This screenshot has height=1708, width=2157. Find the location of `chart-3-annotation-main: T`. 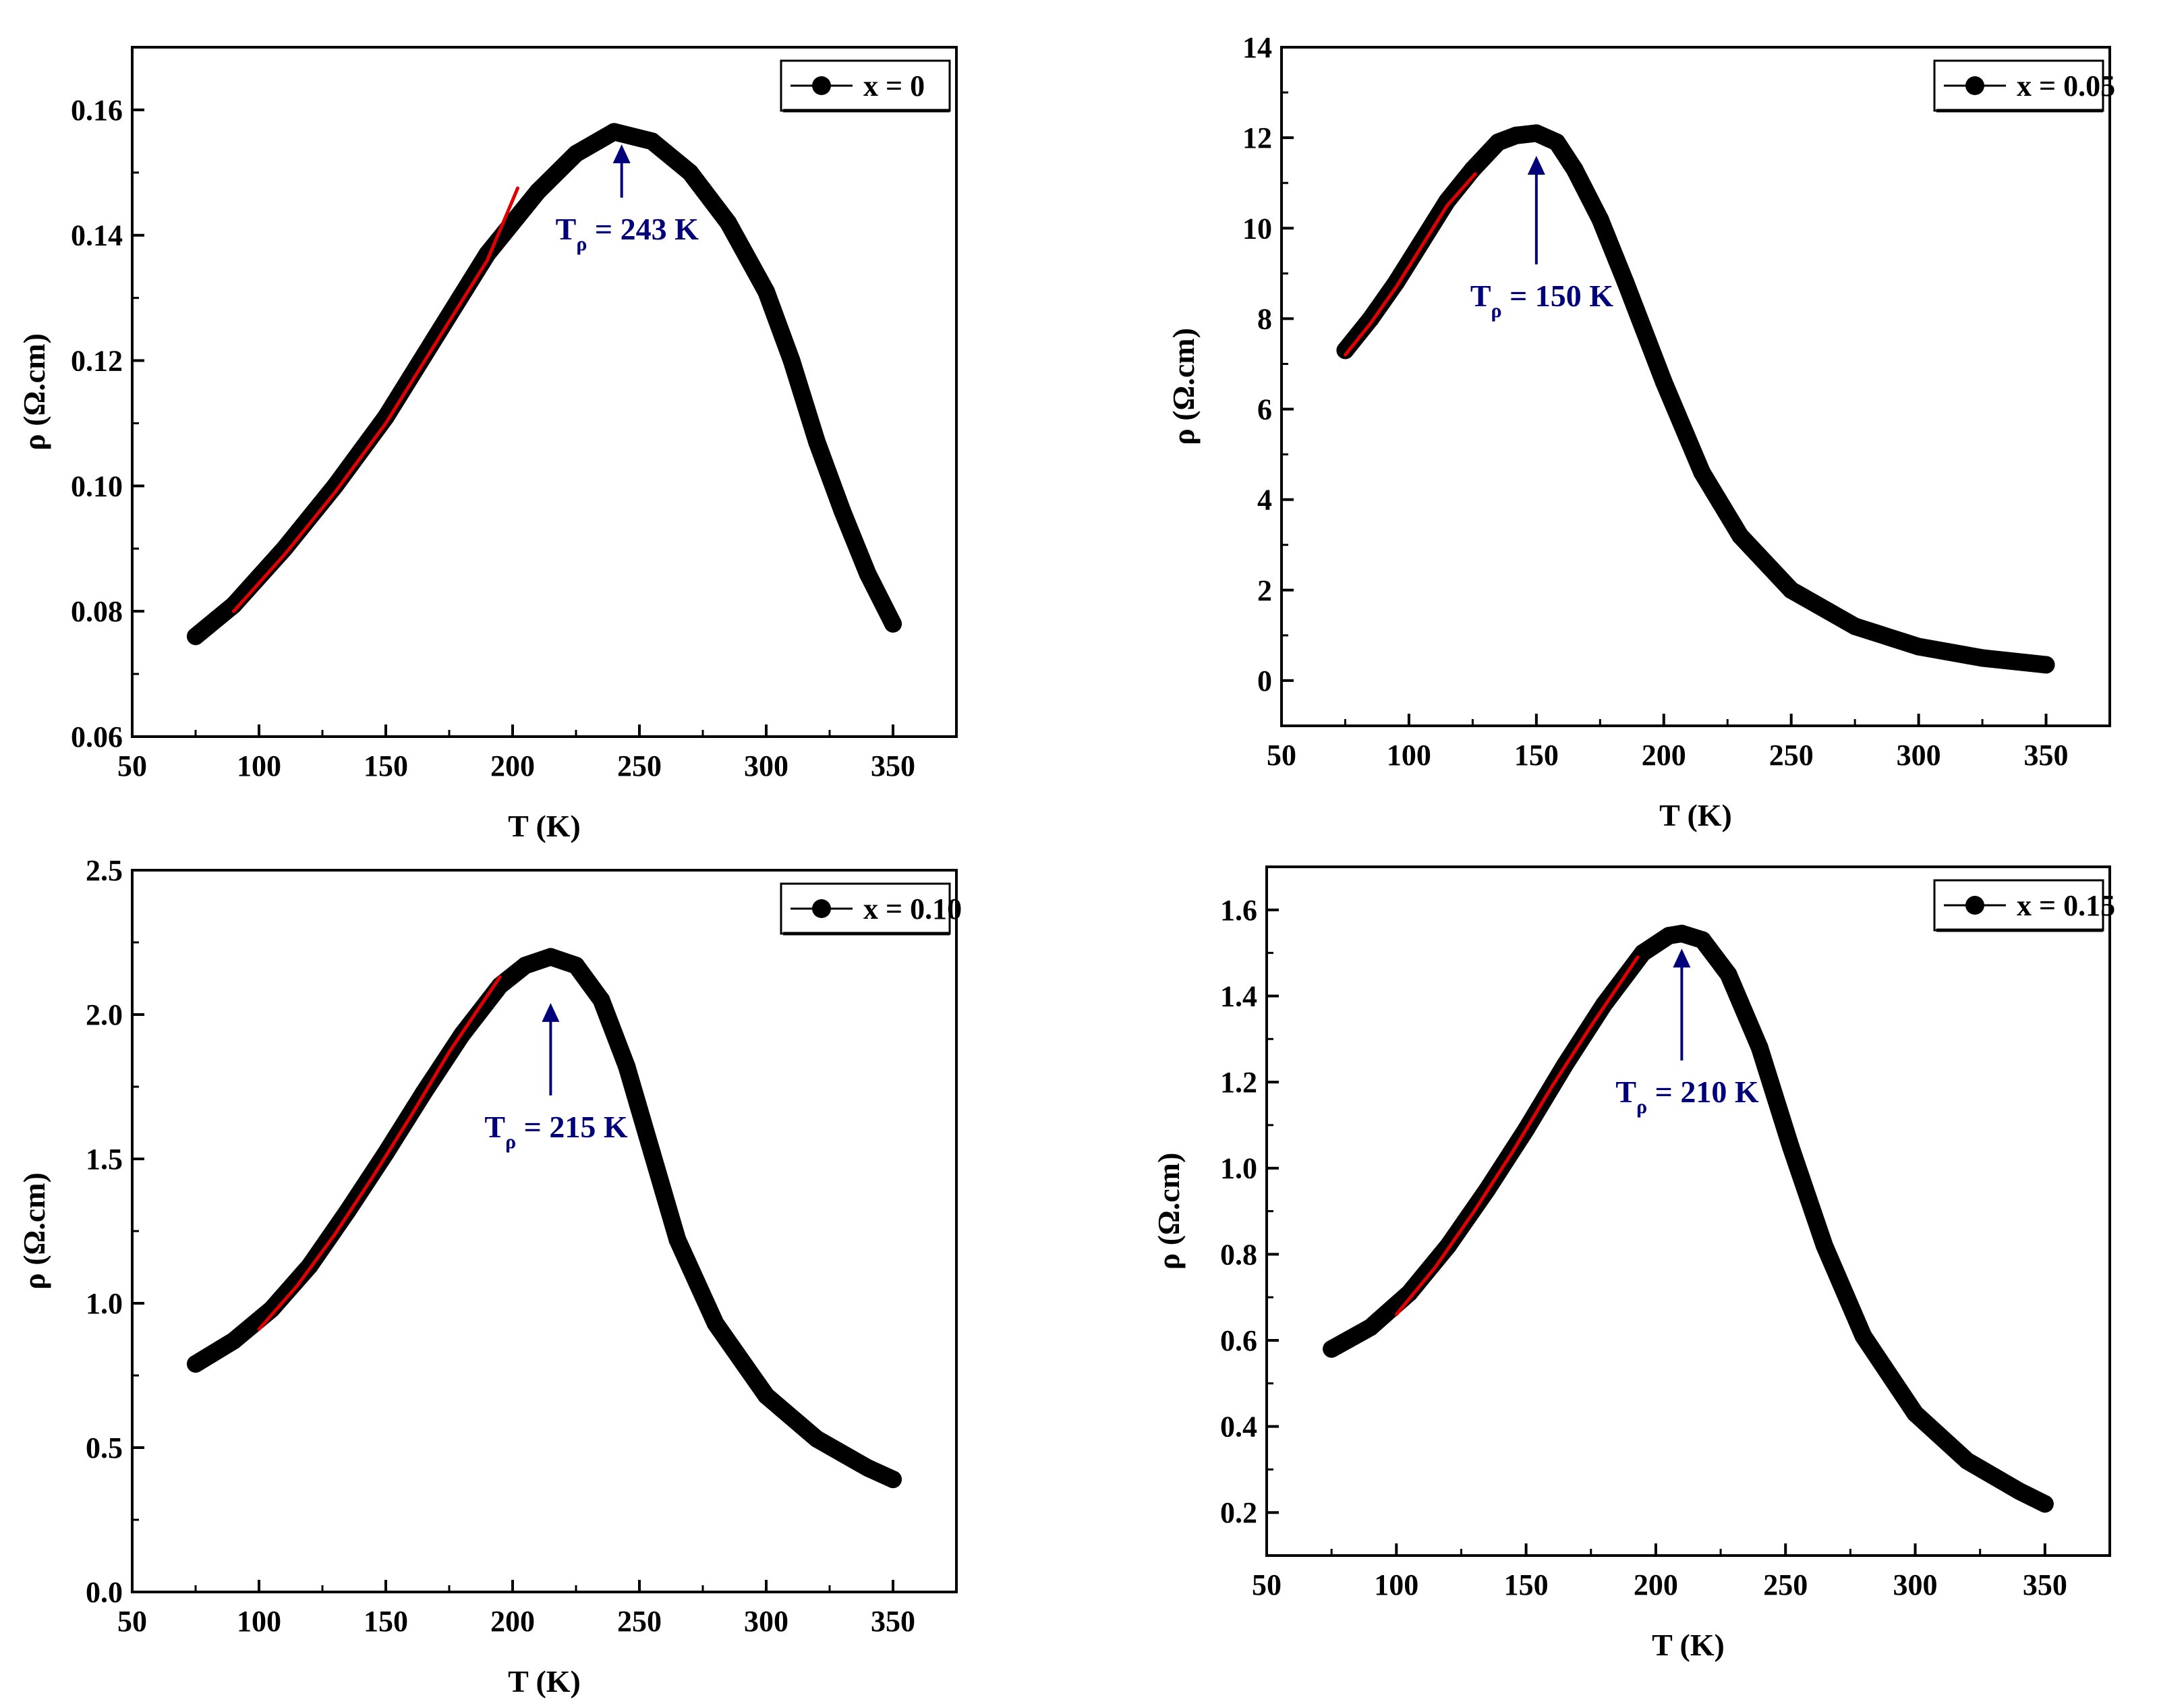

chart-3-annotation-main: T is located at coordinates (494, 1127).